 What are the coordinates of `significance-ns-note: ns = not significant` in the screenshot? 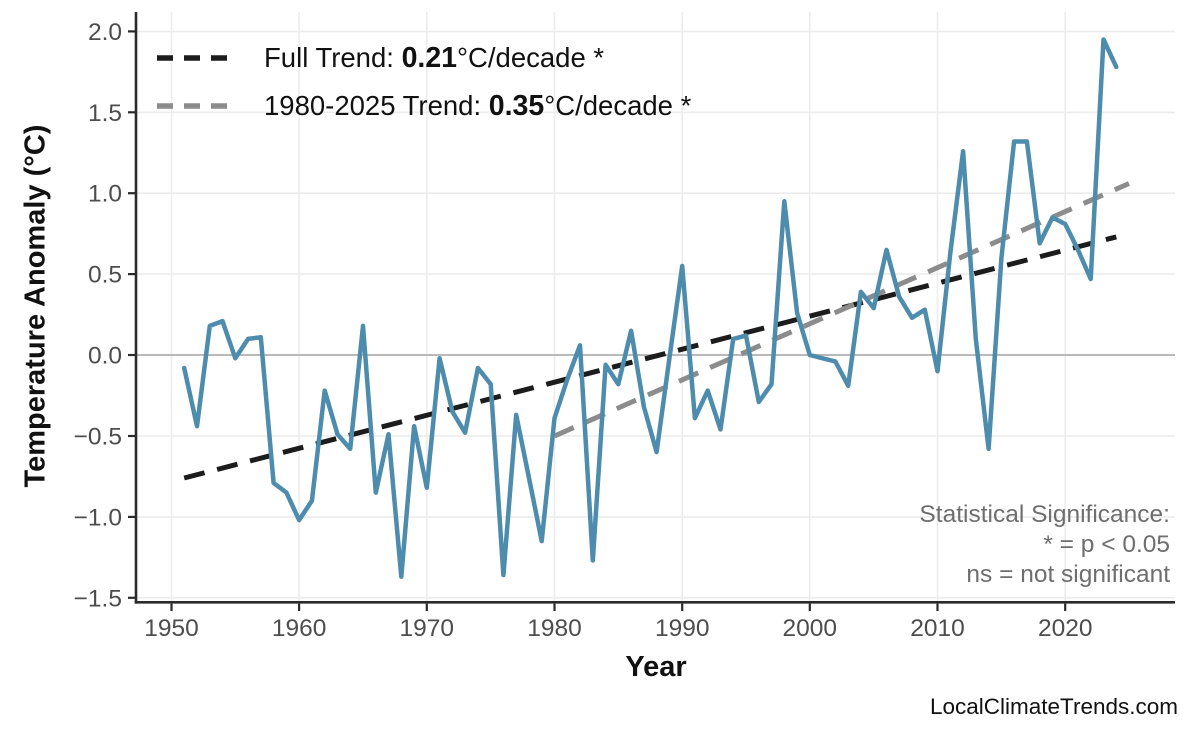 It's located at (1068, 574).